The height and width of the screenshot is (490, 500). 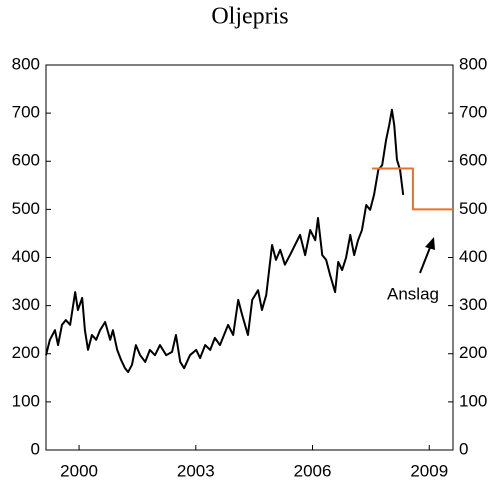 I want to click on y-tick-label: 700, so click(x=26, y=112).